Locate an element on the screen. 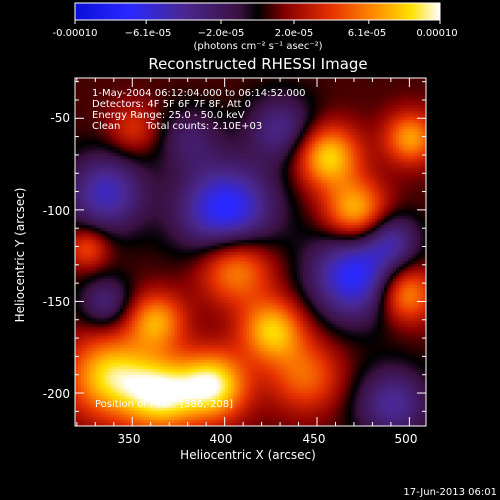 This screenshot has height=500, width=500. y-tick-label: -200 is located at coordinates (56, 394).